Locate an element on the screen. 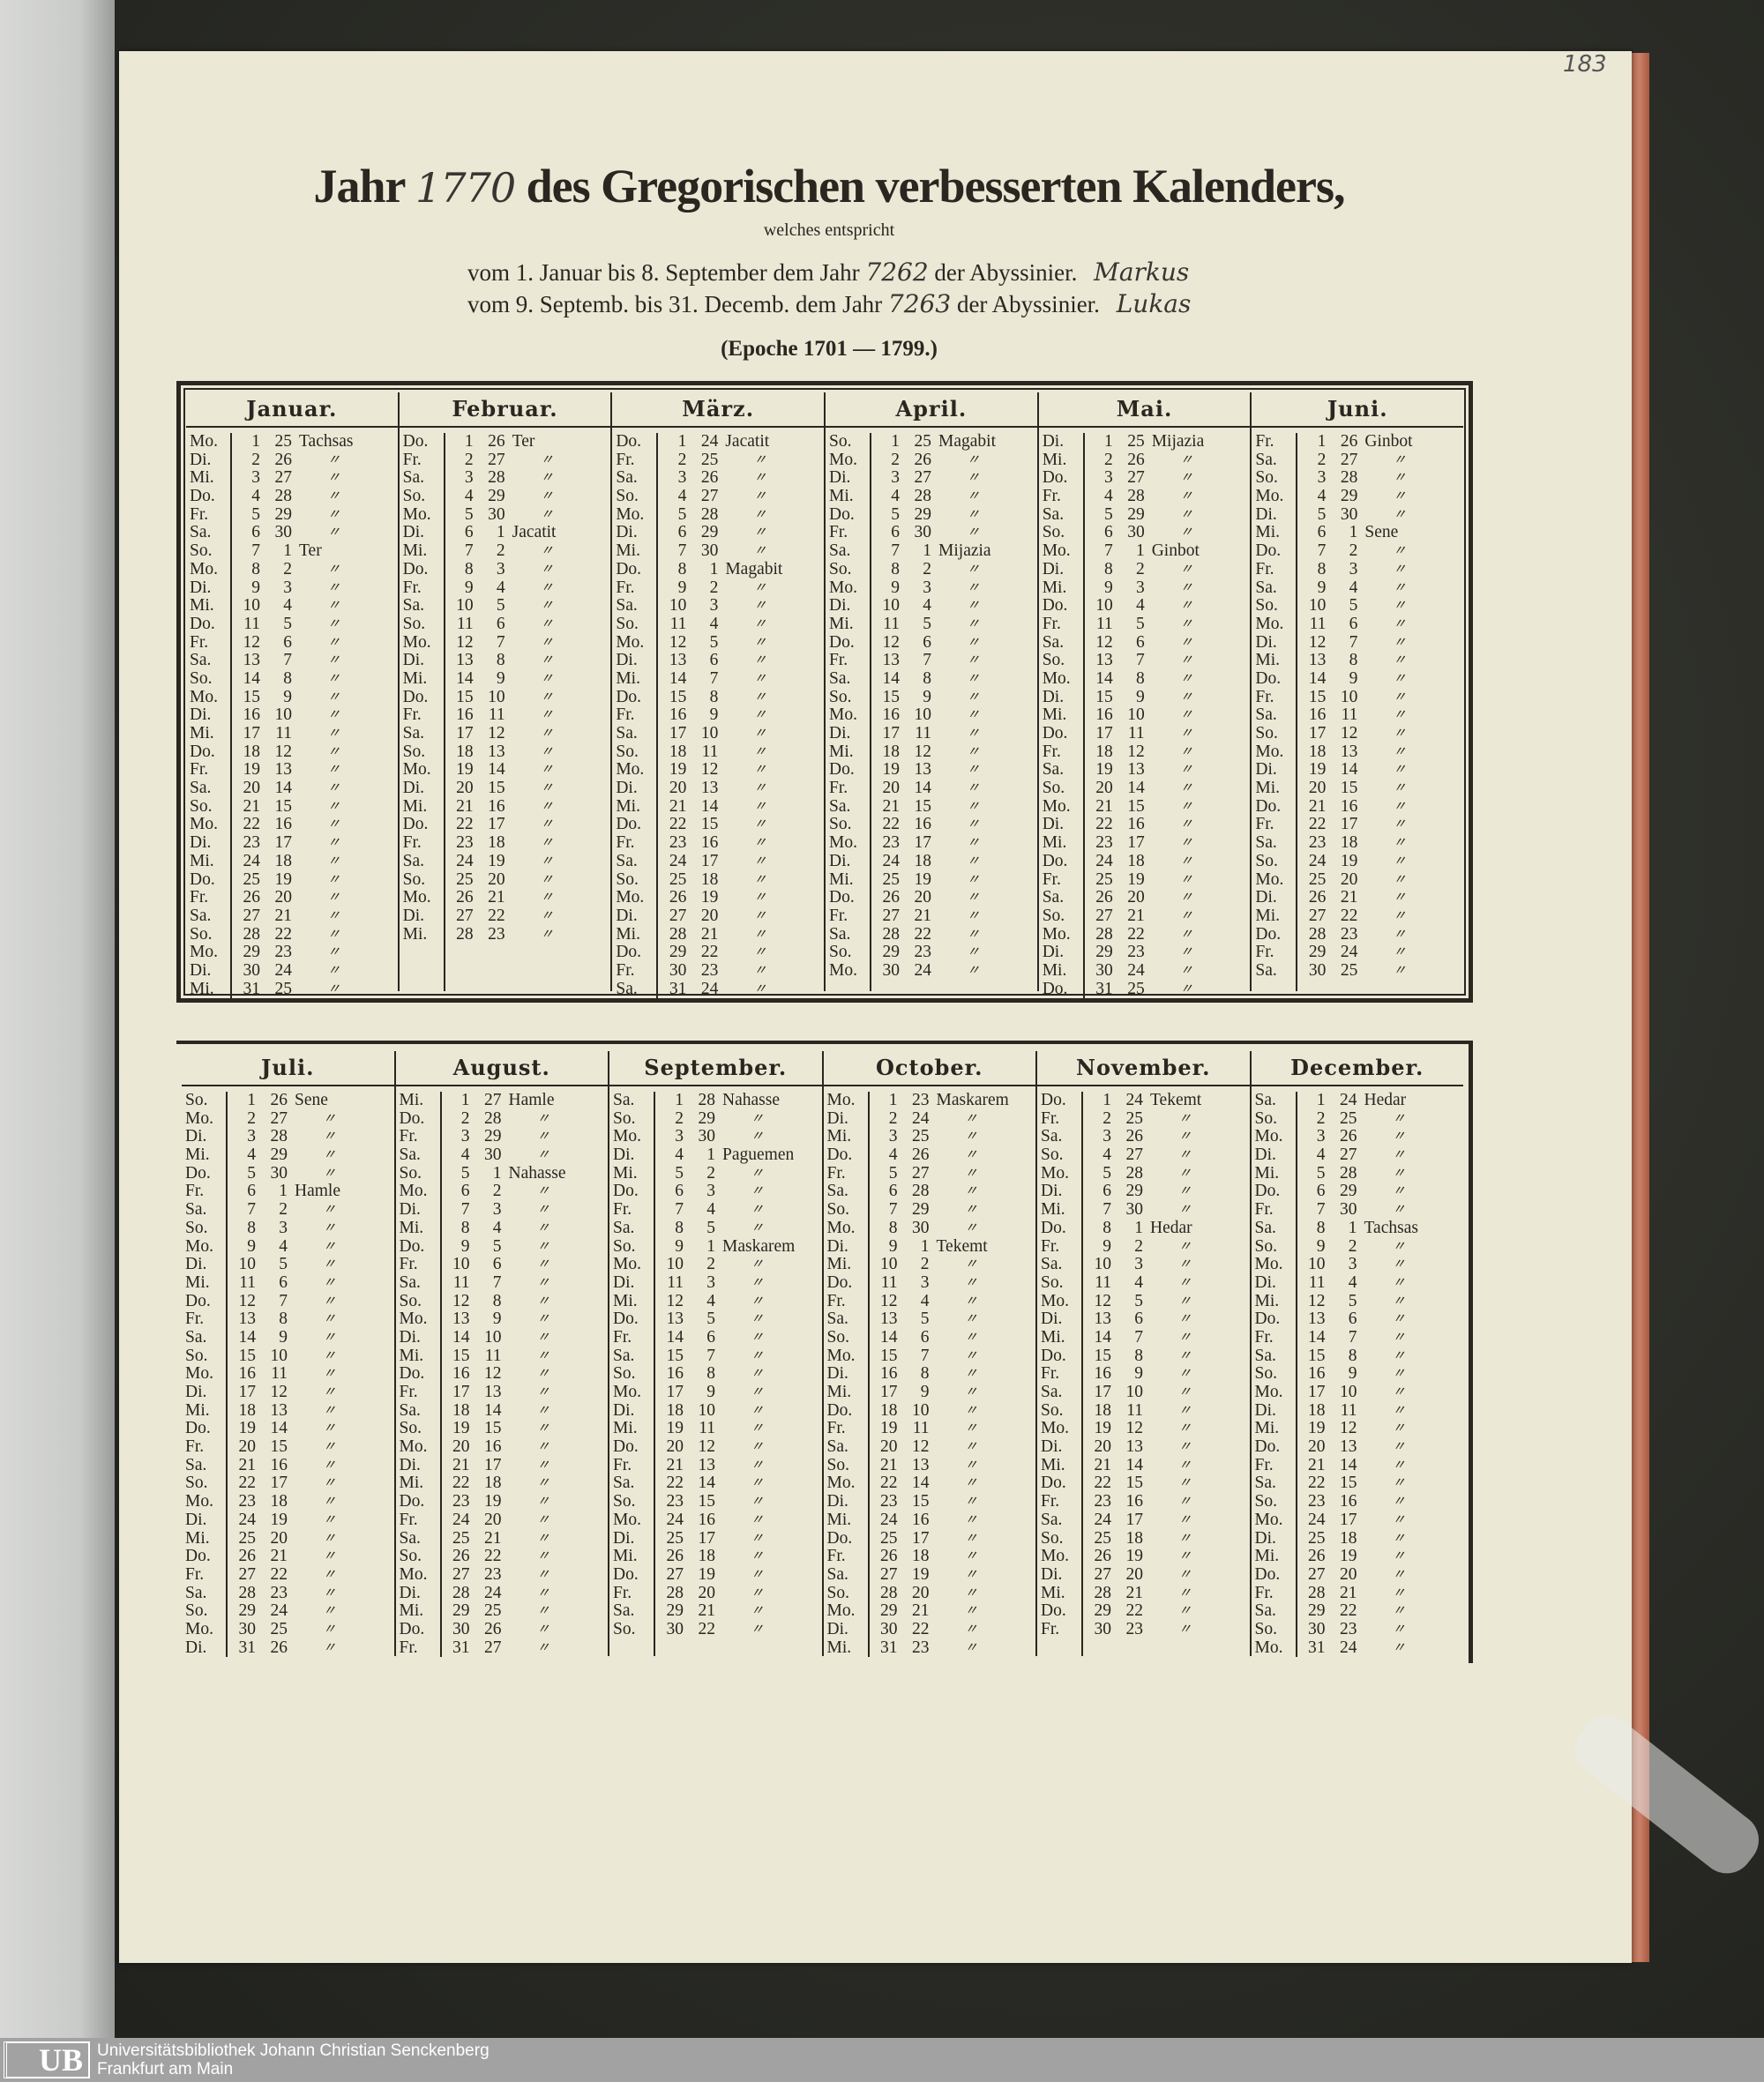 Image resolution: width=1764 pixels, height=2082 pixels. abyssinian-day: 24 is located at coordinates (1134, 1100).